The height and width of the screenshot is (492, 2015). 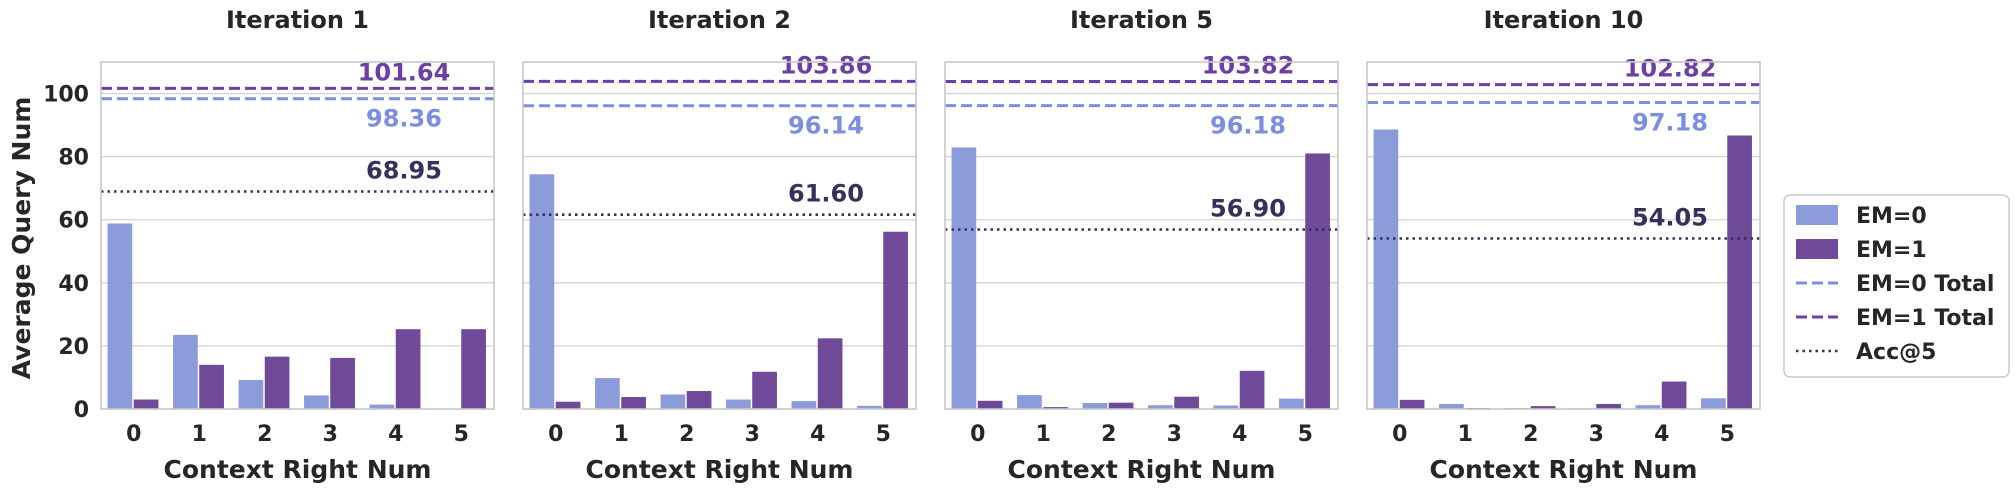 What do you see at coordinates (297, 20) in the screenshot?
I see `panel-title: Iteration 1` at bounding box center [297, 20].